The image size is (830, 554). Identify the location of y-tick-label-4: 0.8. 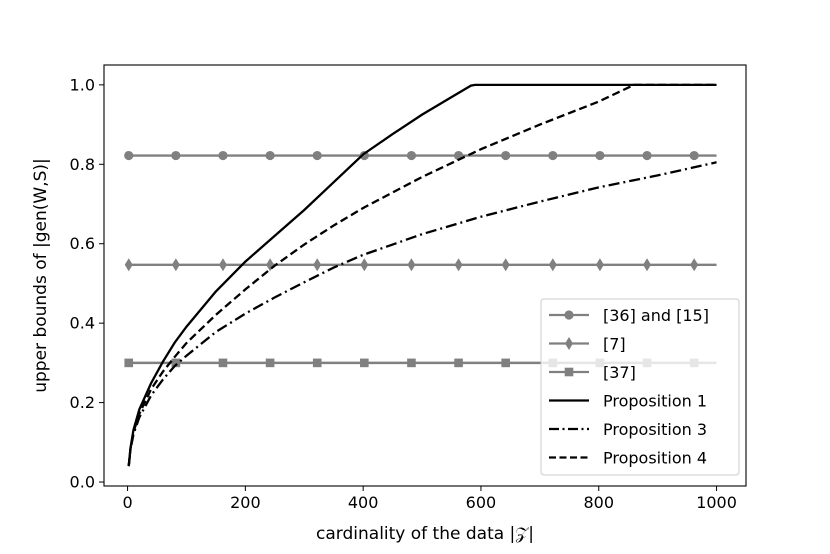
(82, 164).